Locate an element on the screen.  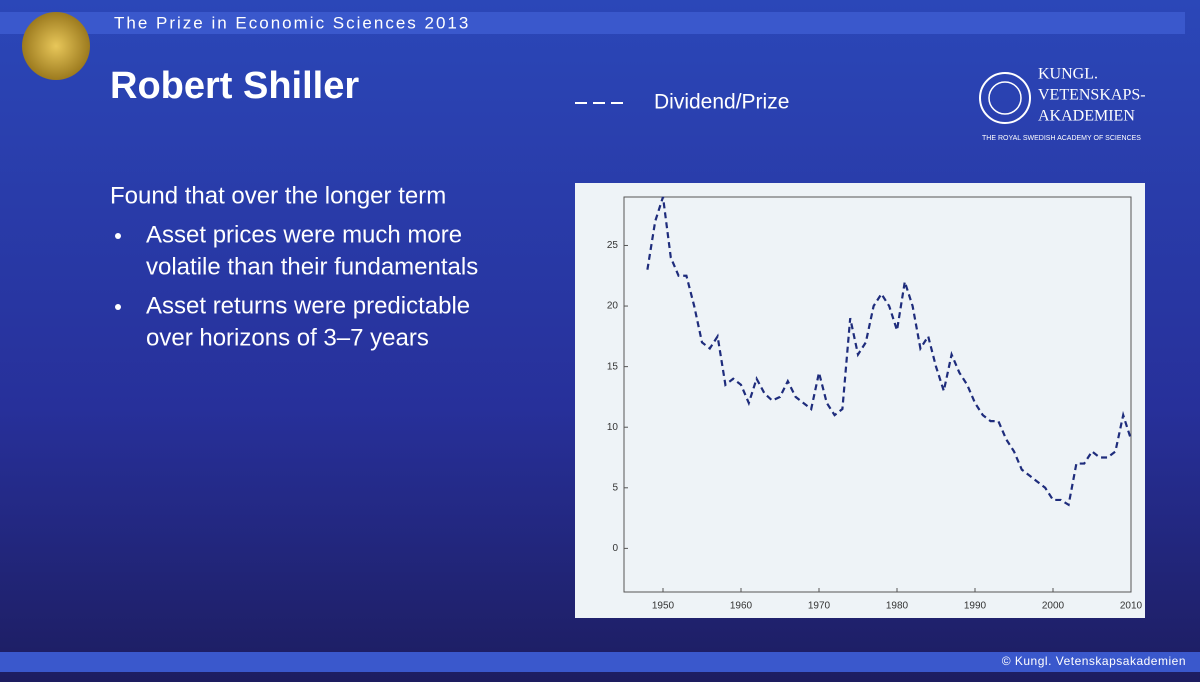
y-tick-label: 10 is located at coordinates (613, 427).